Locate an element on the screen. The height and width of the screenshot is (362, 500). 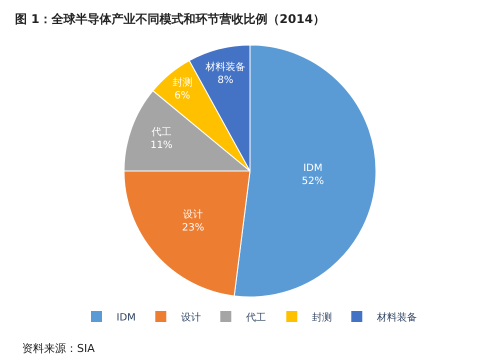
legend-label: 代工 is located at coordinates (255, 318).